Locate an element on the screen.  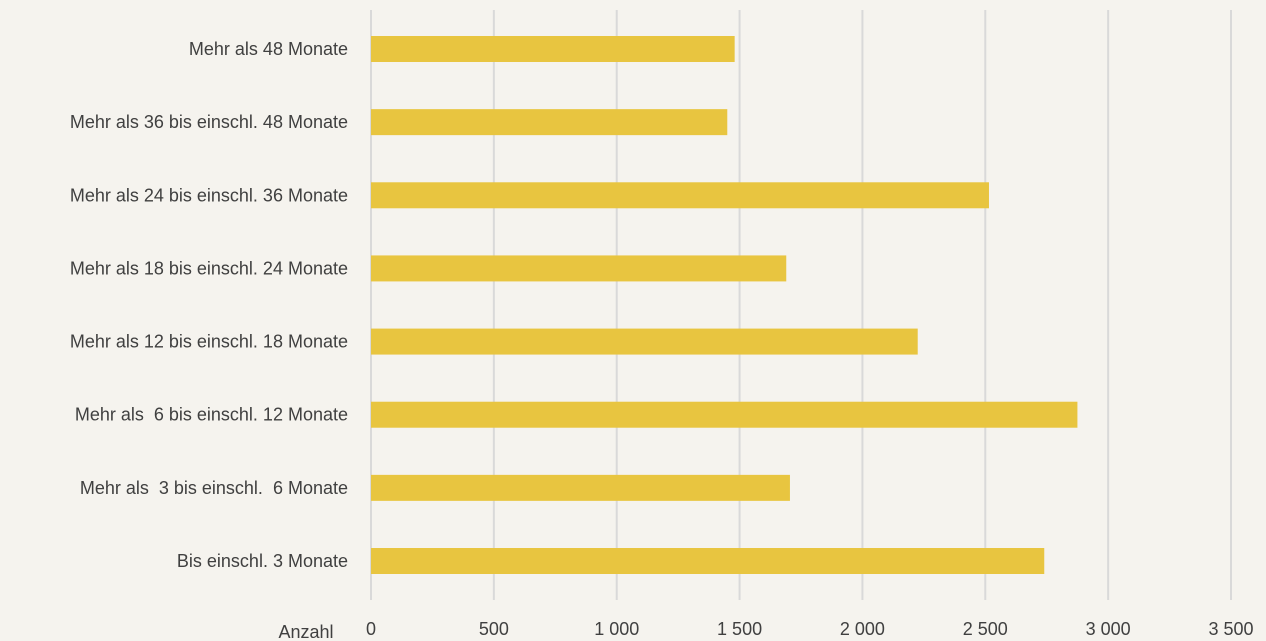
category-label: Mehr als 18 bis einschl. 24 Monate is located at coordinates (209, 268).